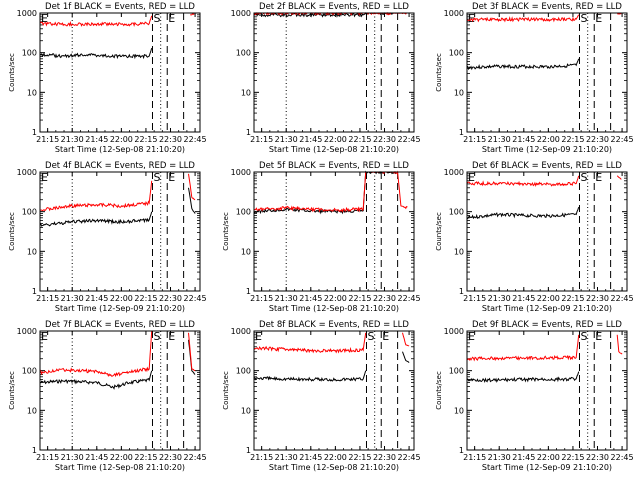  What do you see at coordinates (547, 7) in the screenshot?
I see `chart-title: Det 3f BLACK = Events, RED = LLD` at bounding box center [547, 7].